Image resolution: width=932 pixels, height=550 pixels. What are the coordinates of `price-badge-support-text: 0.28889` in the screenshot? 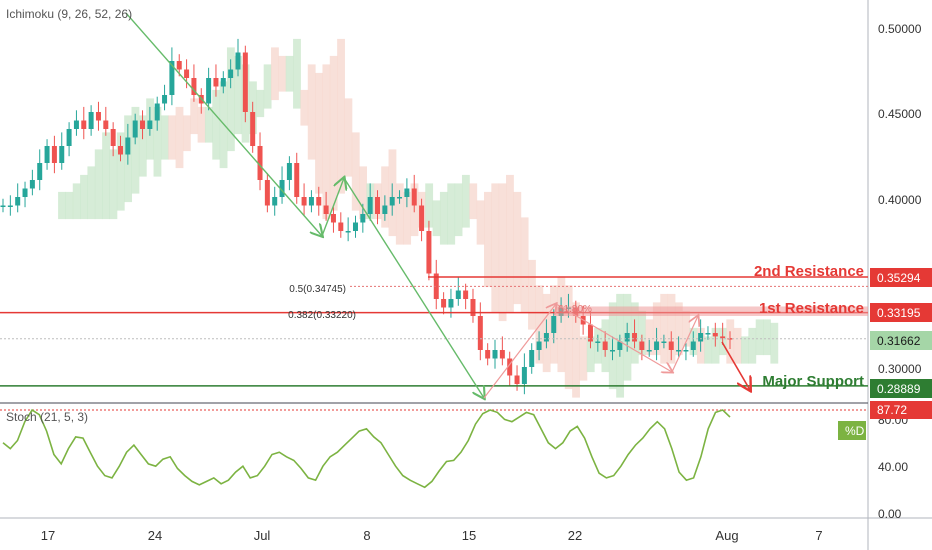 It's located at (899, 389).